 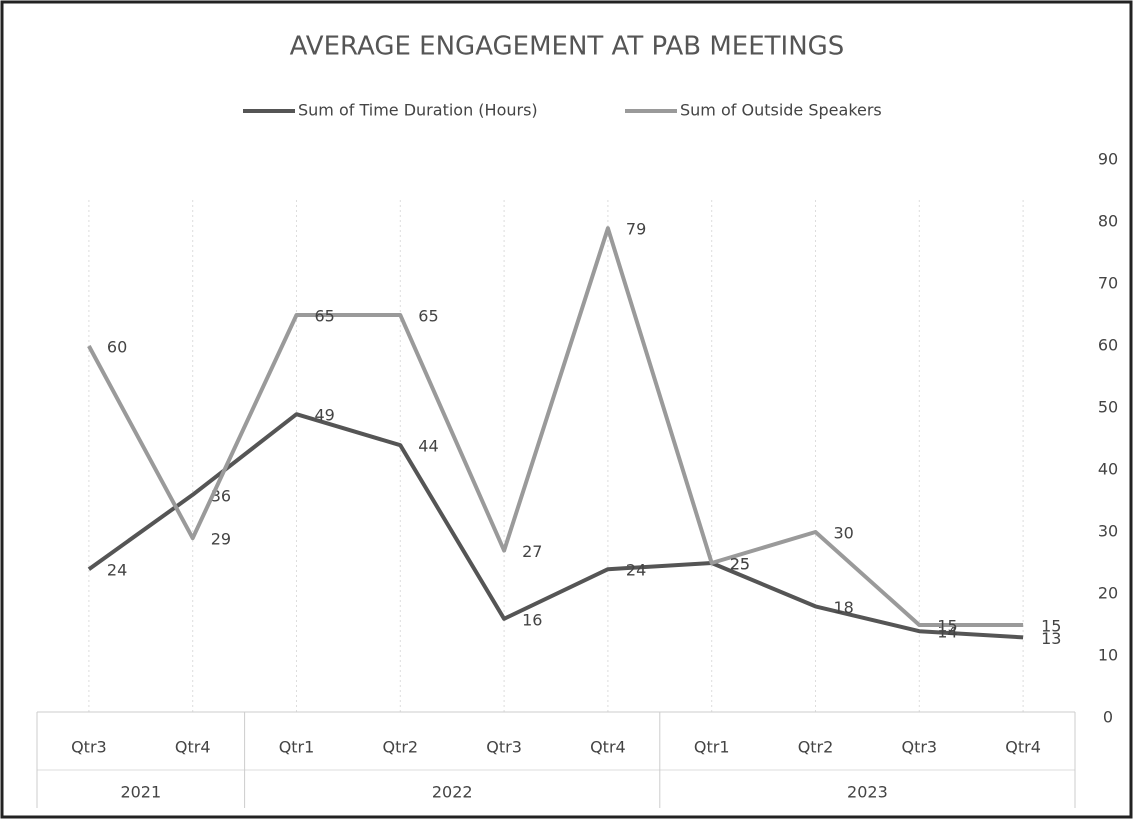 What do you see at coordinates (1108, 593) in the screenshot?
I see `y-tick-label: 20` at bounding box center [1108, 593].